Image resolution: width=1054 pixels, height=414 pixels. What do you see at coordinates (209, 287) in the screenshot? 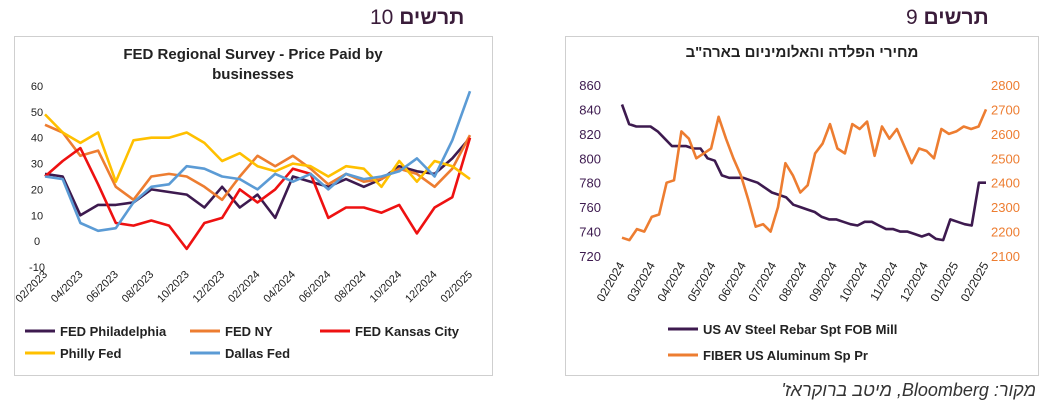
I see `x-tick-label: 12/2023` at bounding box center [209, 287].